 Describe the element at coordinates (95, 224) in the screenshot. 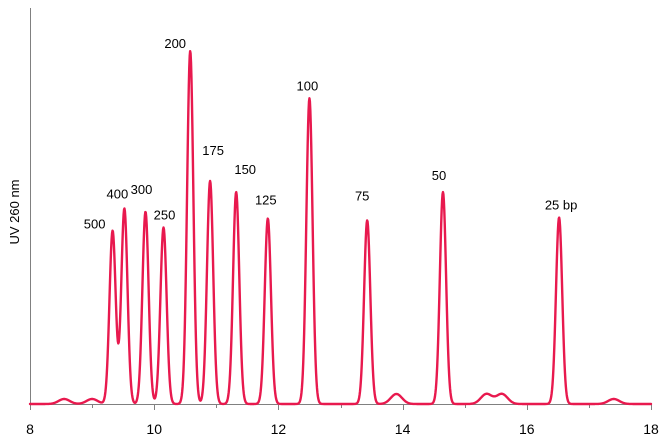

I see `peak-label: 500` at that location.